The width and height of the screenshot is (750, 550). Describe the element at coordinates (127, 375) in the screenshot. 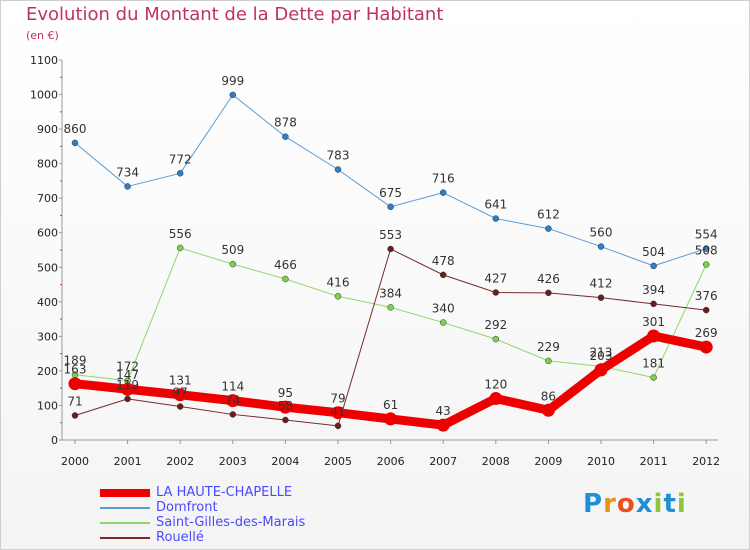

I see `data-label: 147` at that location.